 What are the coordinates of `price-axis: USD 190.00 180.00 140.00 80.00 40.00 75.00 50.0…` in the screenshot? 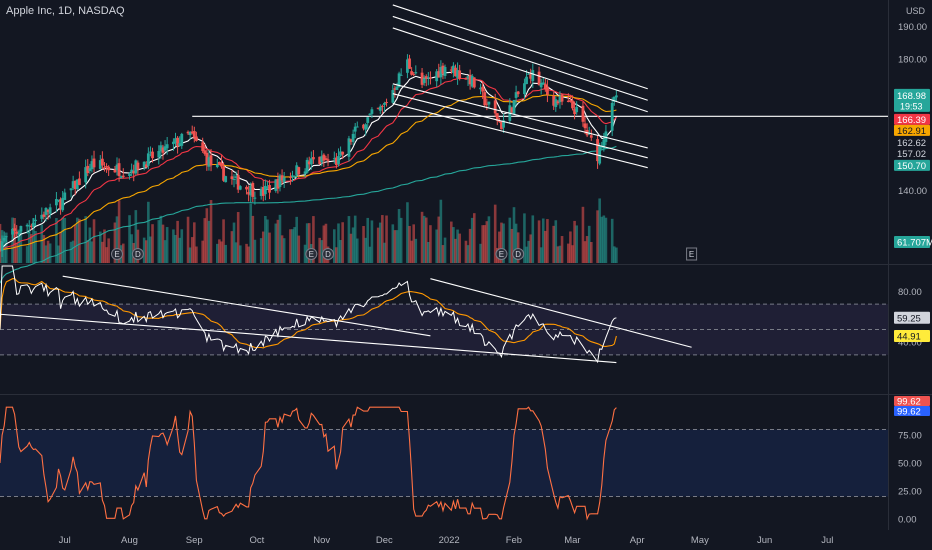 It's located at (910, 265).